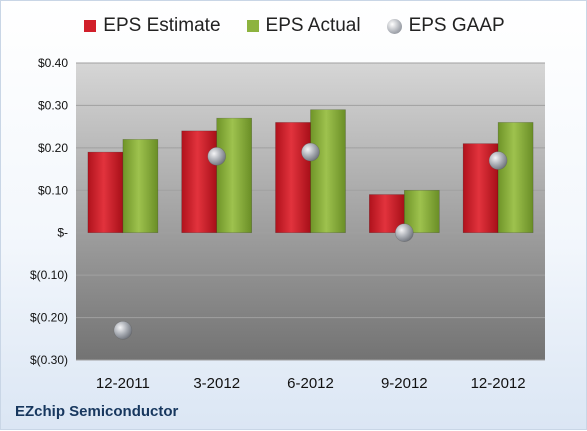  Describe the element at coordinates (498, 383) in the screenshot. I see `x-tick-label: 12-2012` at that location.